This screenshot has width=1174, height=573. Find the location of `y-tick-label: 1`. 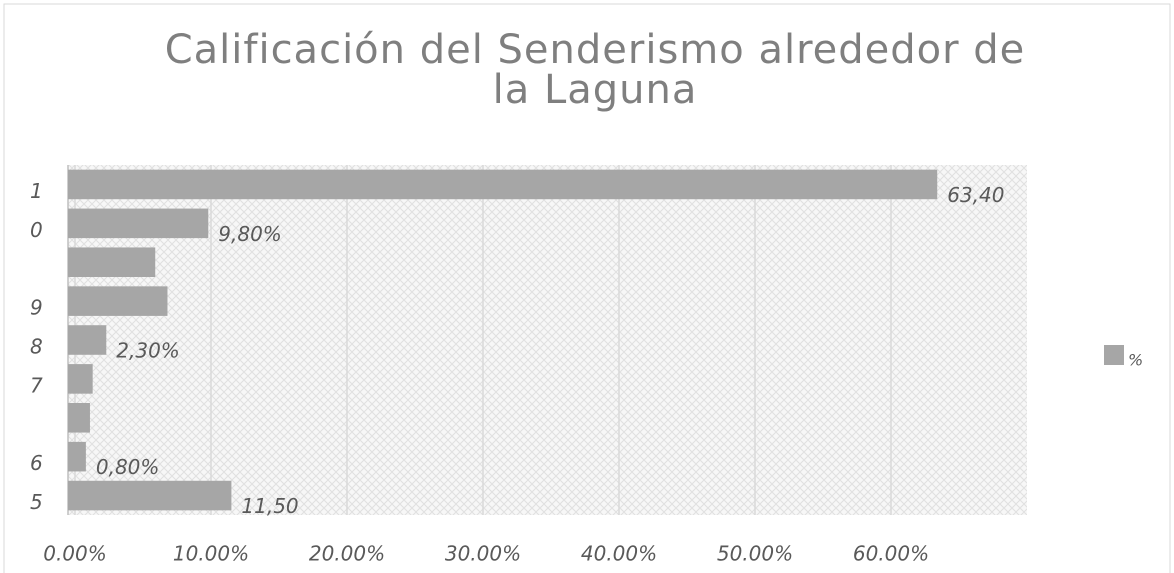

y-tick-label: 1 is located at coordinates (36, 191).